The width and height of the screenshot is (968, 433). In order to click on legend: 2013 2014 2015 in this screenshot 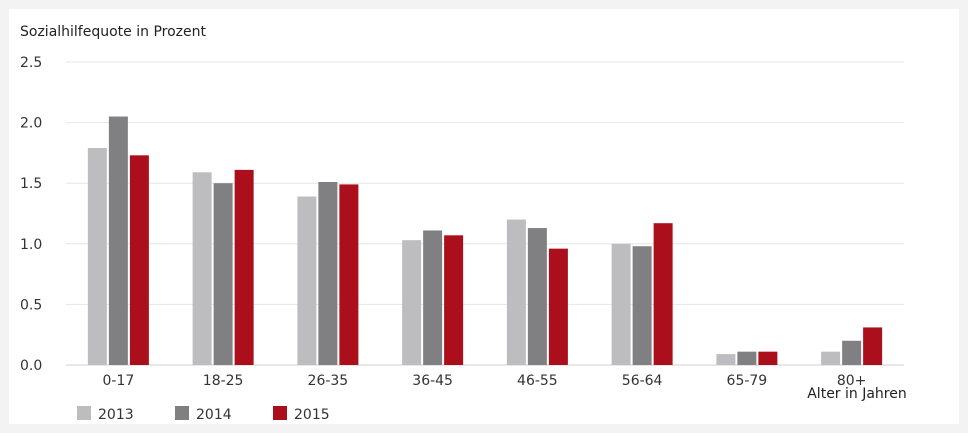, I will do `click(203, 414)`.